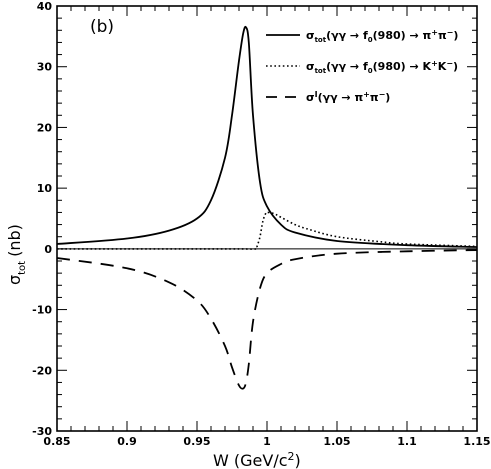  Describe the element at coordinates (45, 127) in the screenshot. I see `y-tick-label: 20` at that location.